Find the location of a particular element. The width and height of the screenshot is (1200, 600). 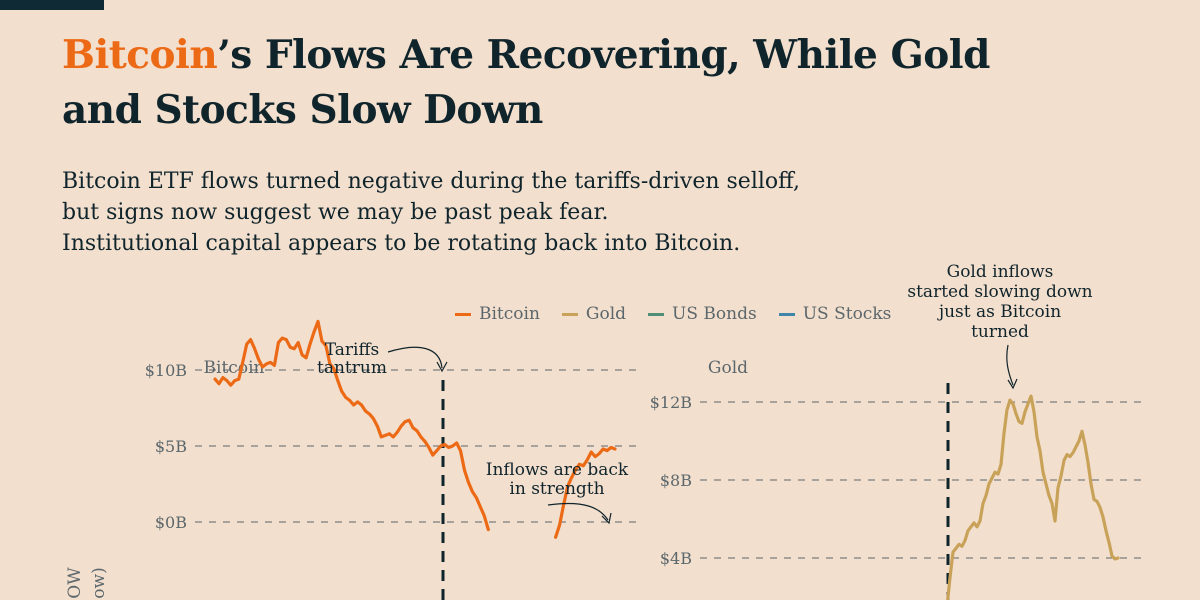

legend-item-us-bonds: US Bonds is located at coordinates (702, 314).